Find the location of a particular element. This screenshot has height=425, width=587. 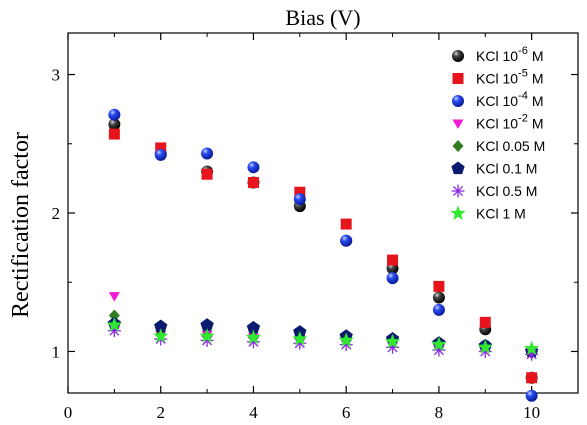

legend-label: KCl 10-6 M is located at coordinates (509, 54).